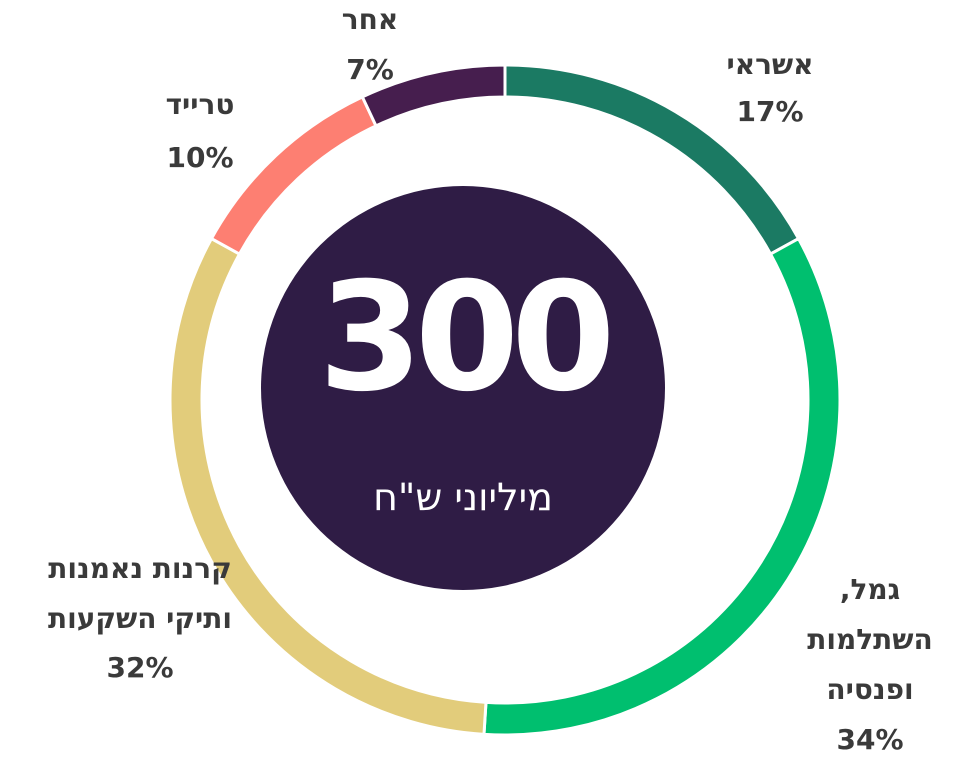 Image resolution: width=977 pixels, height=765 pixels. I want to click on segment-label: גמל, השתלמות ופנסיה, so click(870, 639).